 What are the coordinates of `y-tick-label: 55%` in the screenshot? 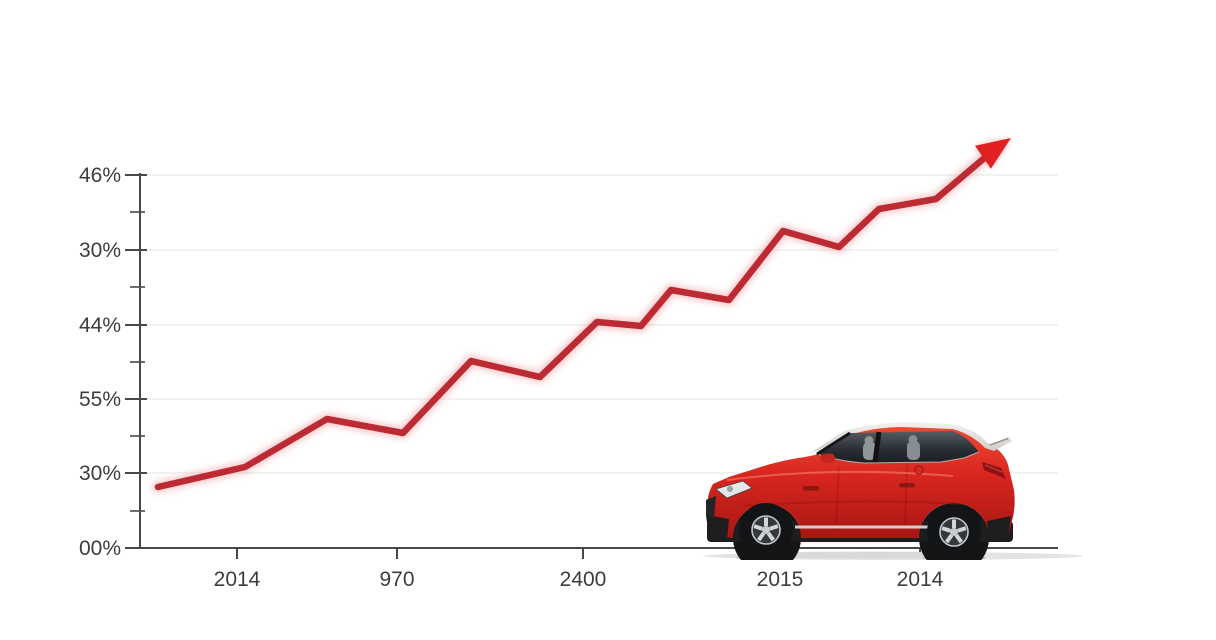 It's located at (100, 399).